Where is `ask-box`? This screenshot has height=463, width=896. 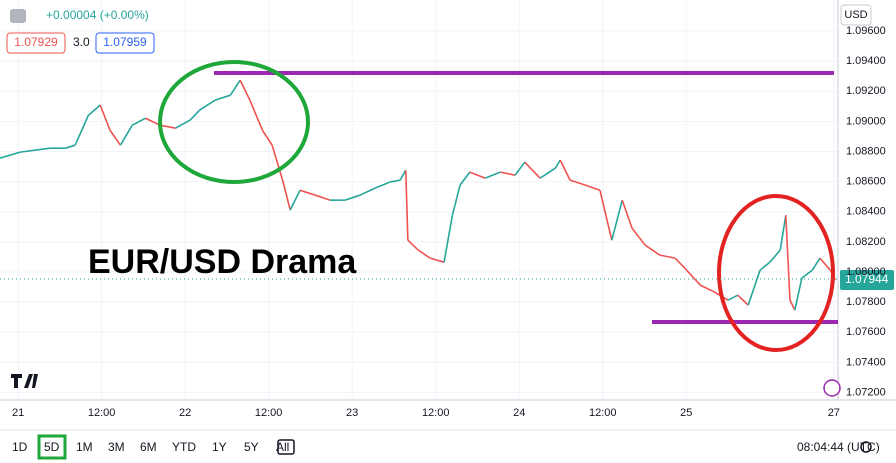
ask-box is located at coordinates (125, 43).